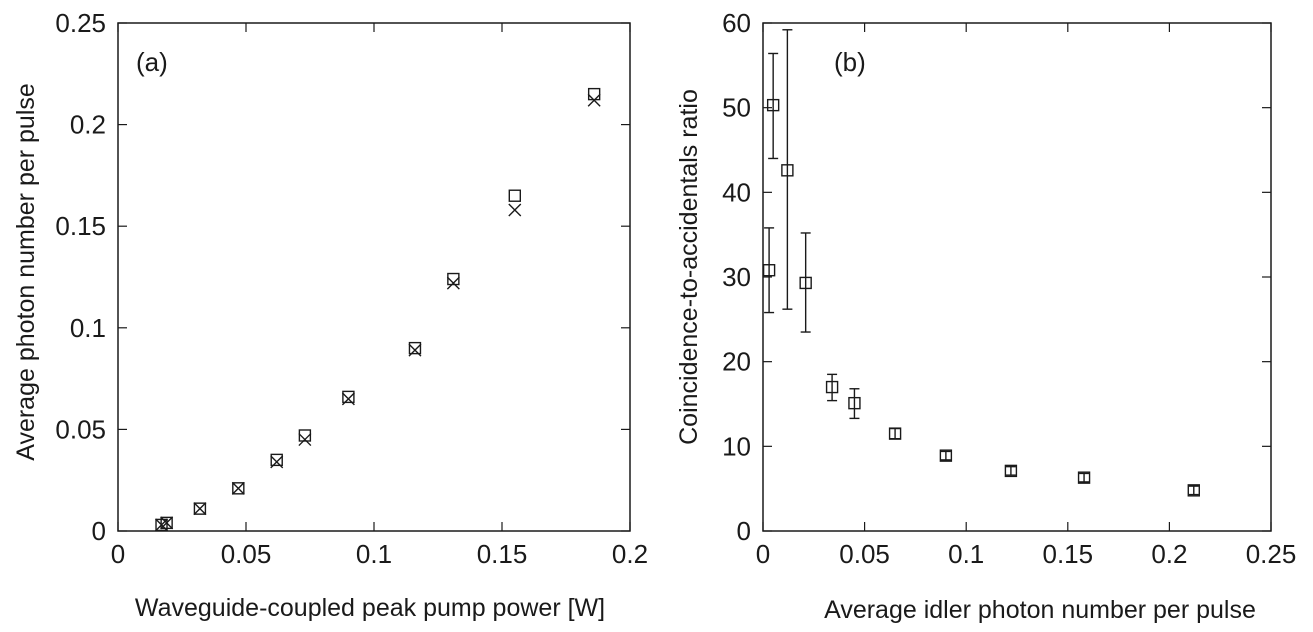  I want to click on y-tick-label-b: 10, so click(736, 446).